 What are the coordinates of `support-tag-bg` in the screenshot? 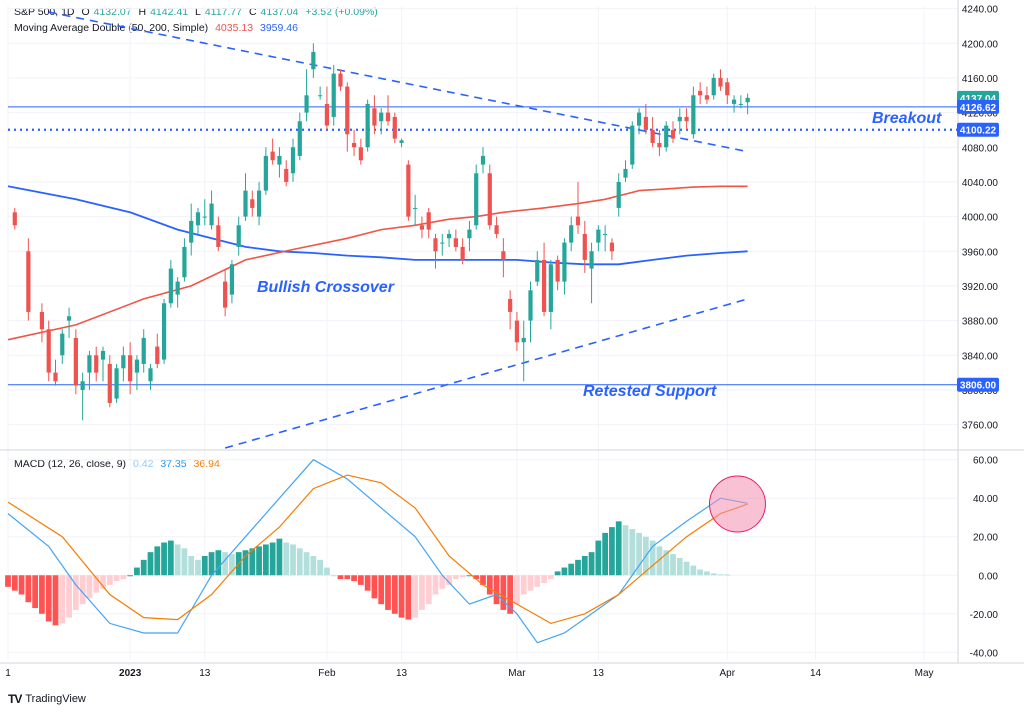 It's located at (978, 384).